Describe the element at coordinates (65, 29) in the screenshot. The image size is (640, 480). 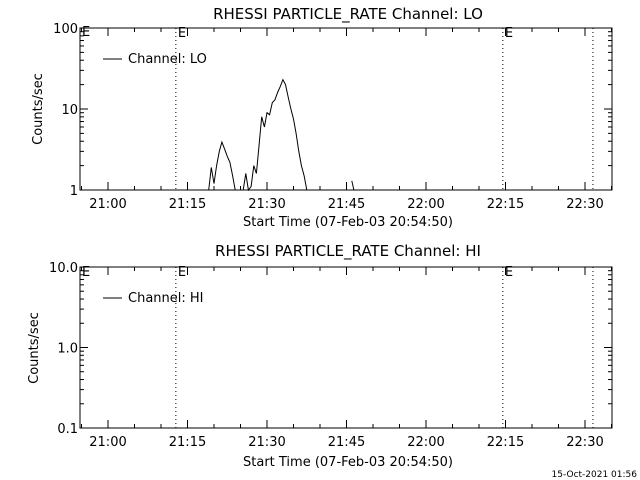
I see `y-tick-label: 100` at that location.